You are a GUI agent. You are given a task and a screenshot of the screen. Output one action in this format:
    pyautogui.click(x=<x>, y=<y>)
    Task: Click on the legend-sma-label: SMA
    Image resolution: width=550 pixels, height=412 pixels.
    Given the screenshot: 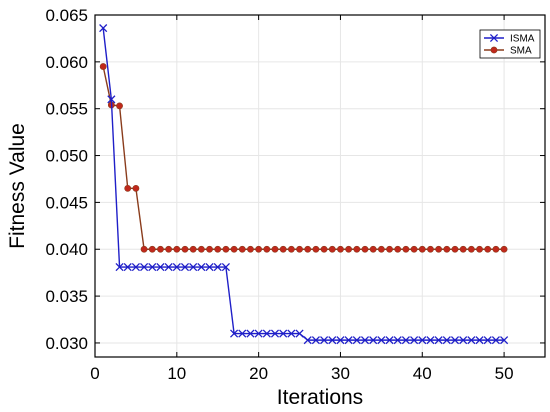 What is the action you would take?
    pyautogui.click(x=521, y=51)
    